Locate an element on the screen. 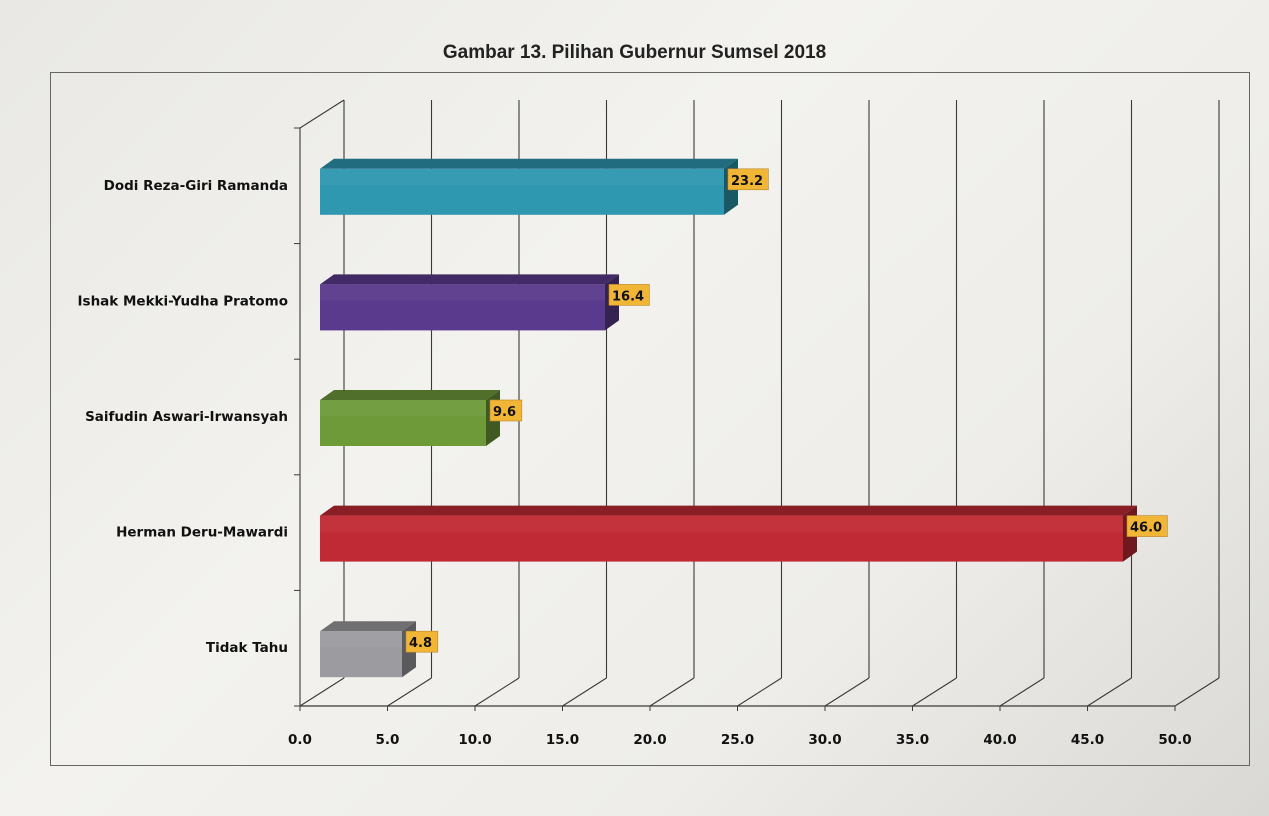 This screenshot has height=816, width=1269. x-tick-label: 45.0 is located at coordinates (1087, 740).